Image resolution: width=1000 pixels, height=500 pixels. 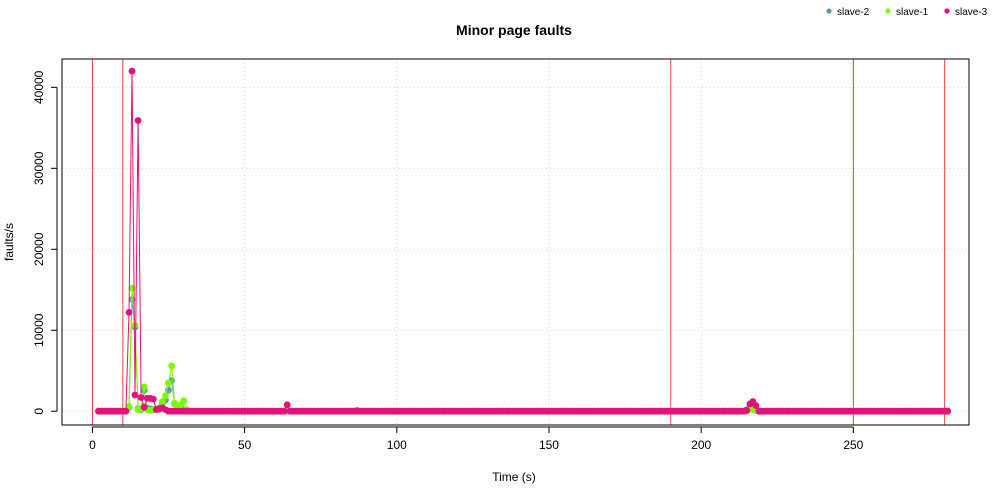 I want to click on legend-item-slave-3: slave-3, so click(x=966, y=12).